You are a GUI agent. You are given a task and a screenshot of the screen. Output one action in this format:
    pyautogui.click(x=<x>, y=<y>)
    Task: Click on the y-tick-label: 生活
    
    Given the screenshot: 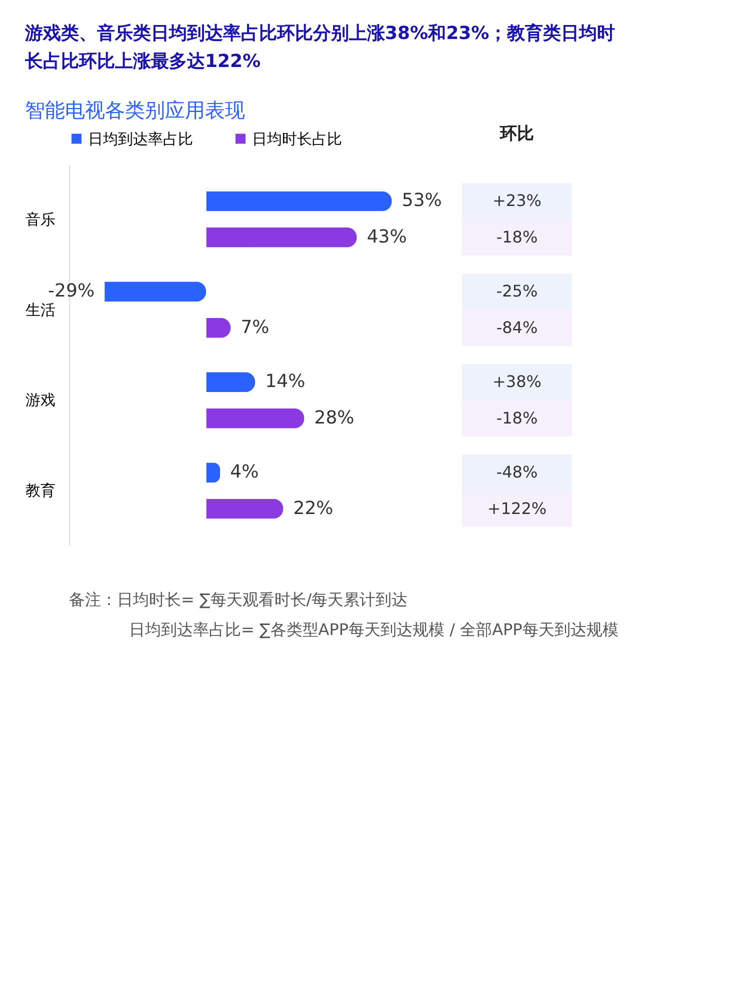 What is the action you would take?
    pyautogui.click(x=41, y=309)
    